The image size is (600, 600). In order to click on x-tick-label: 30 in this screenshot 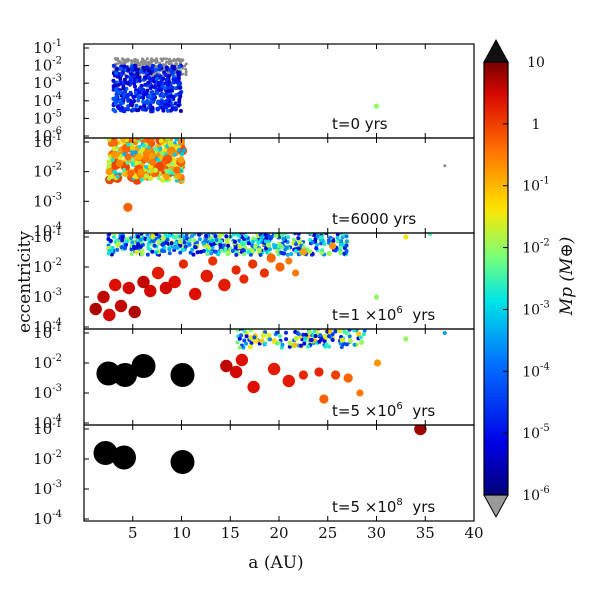, I will do `click(376, 533)`.